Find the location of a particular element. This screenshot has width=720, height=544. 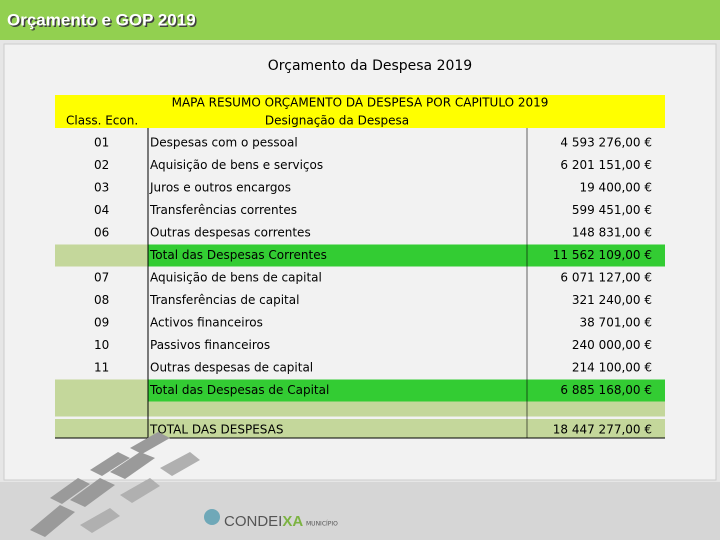

header-shadow: Orçamento e GOP 2019 is located at coordinates (103, 21).